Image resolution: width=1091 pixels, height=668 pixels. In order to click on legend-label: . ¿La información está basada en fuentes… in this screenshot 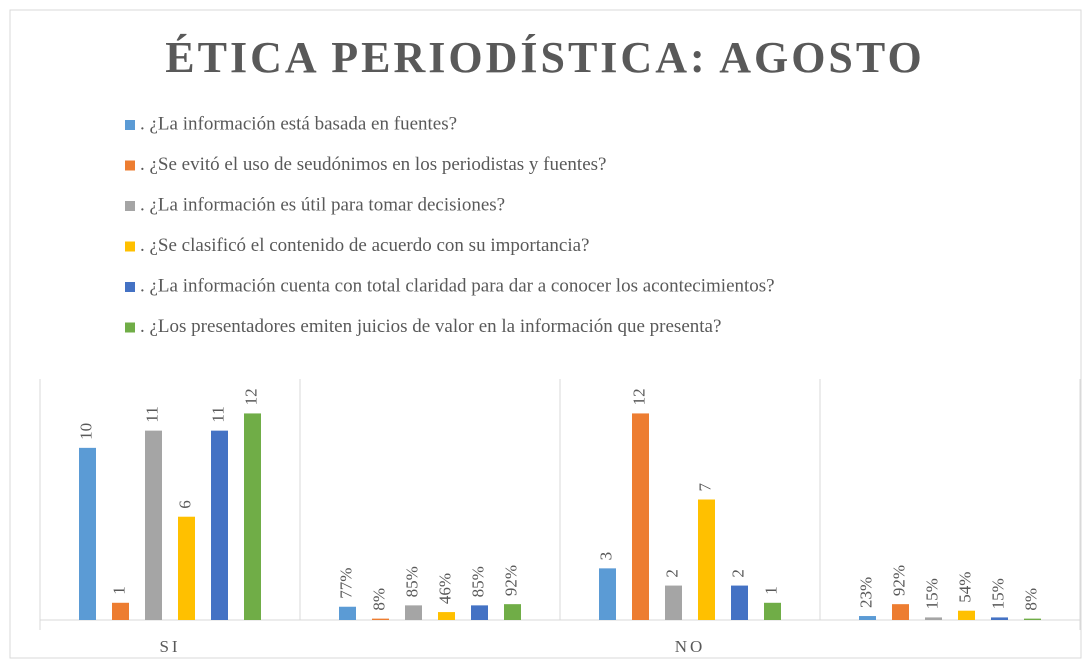, I will do `click(298, 123)`.